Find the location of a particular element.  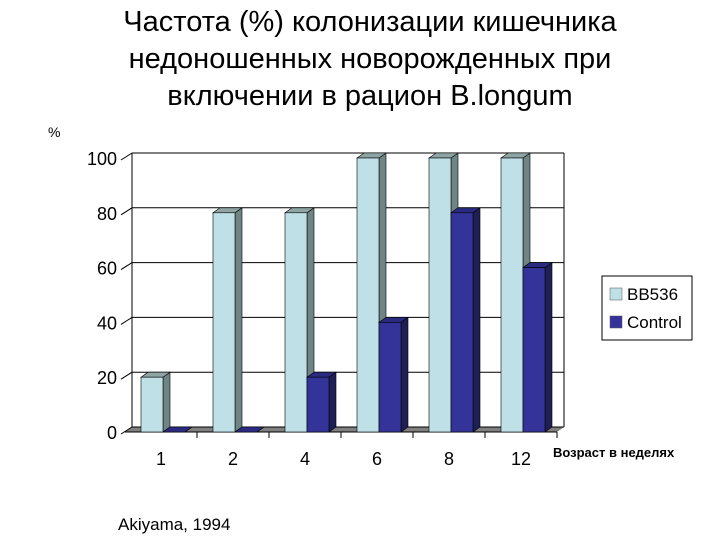

title-line: включении в рацион B.longum is located at coordinates (370, 96).